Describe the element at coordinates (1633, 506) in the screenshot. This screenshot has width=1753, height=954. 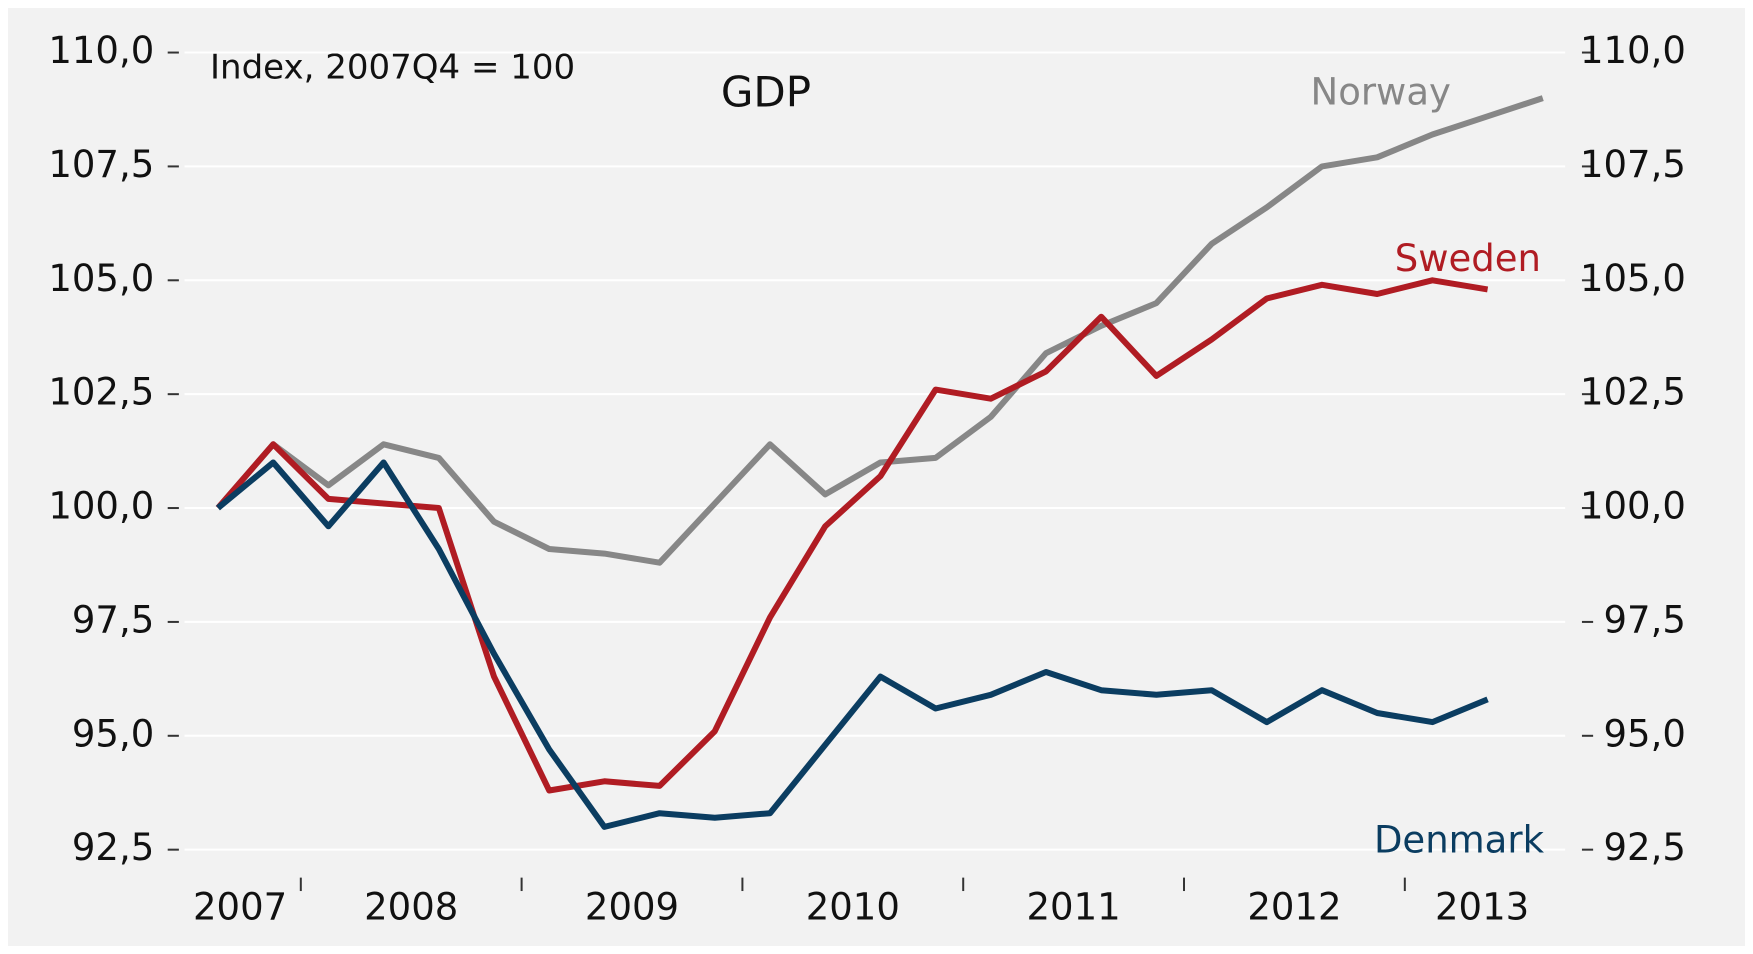
I see `y2-tick-label: 100,0` at that location.